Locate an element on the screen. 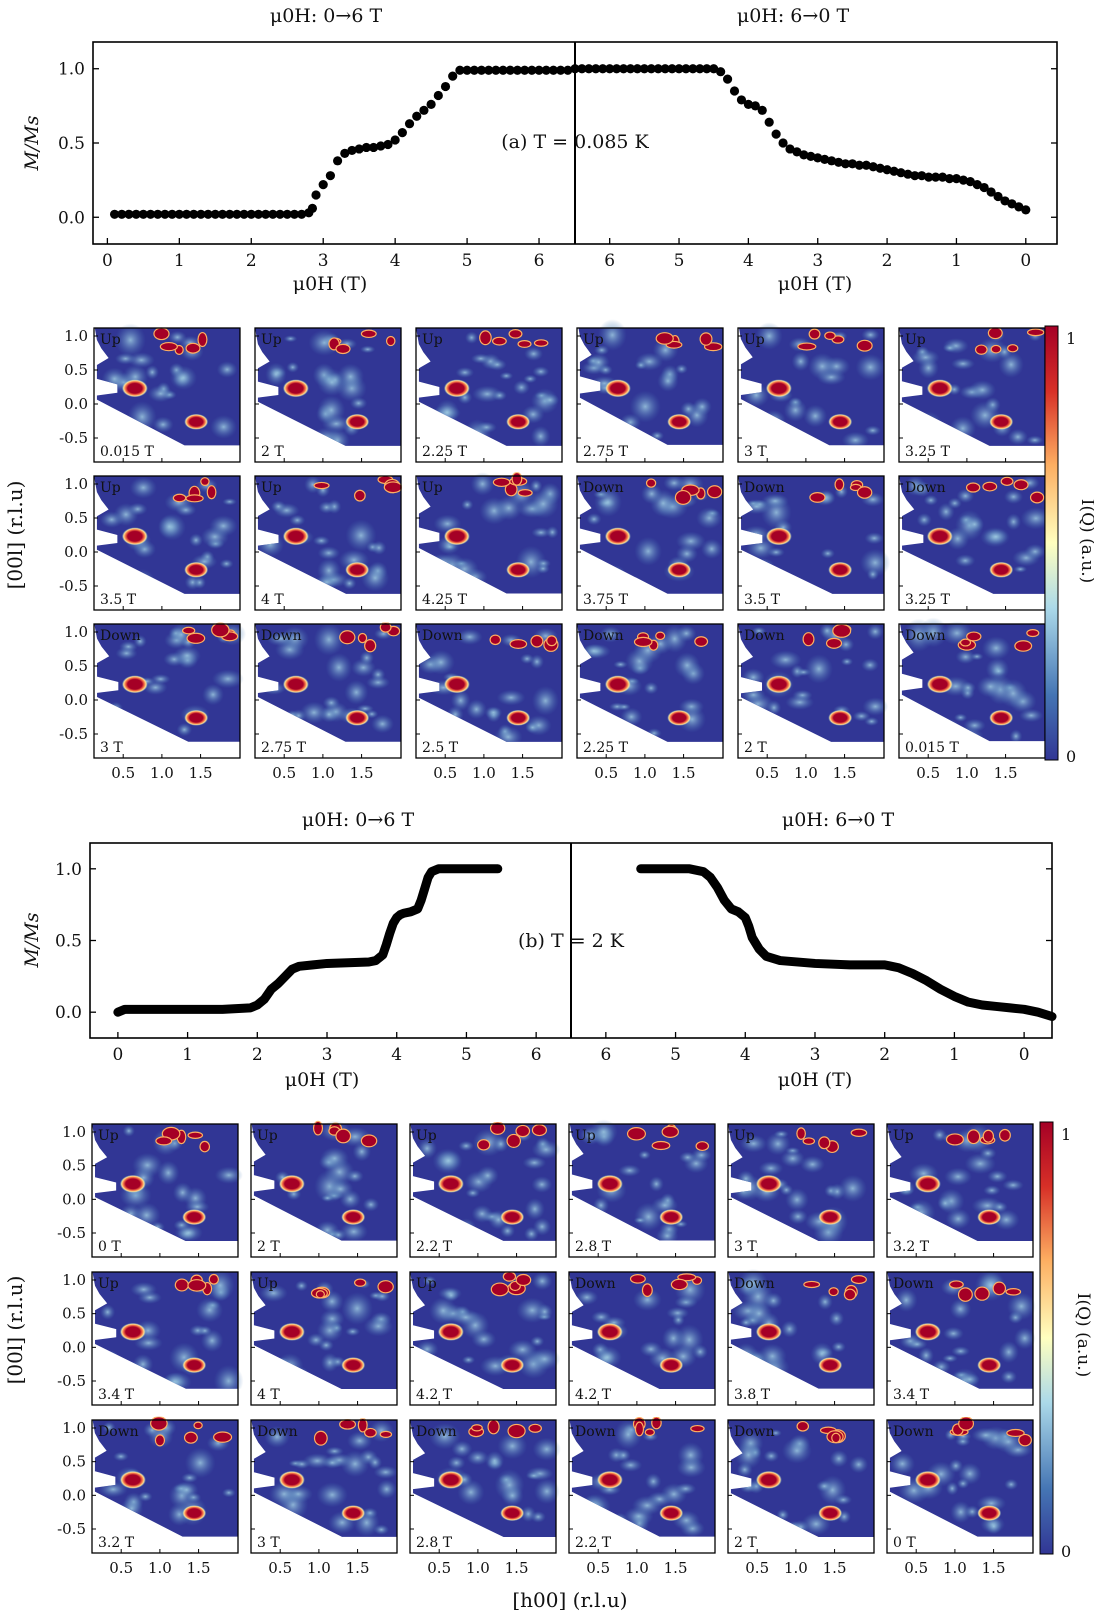  panel-b-xtick-label-right: 5 is located at coordinates (675, 1055).